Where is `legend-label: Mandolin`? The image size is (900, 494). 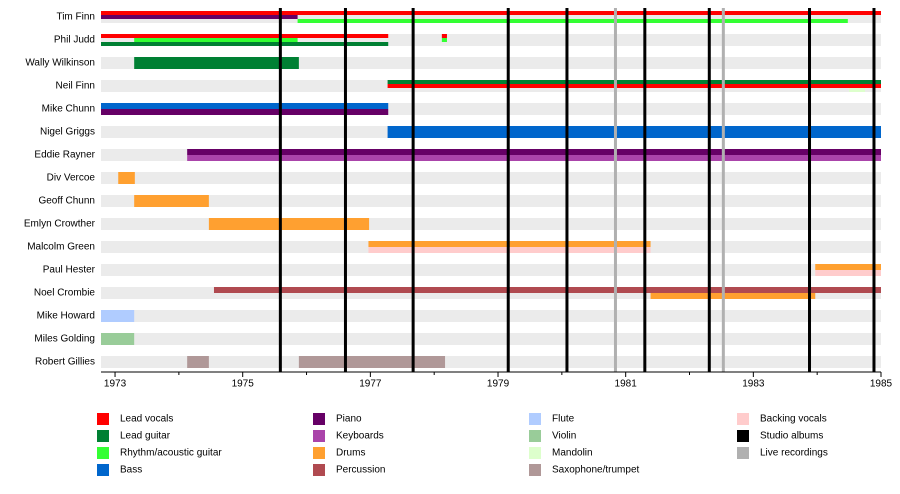 legend-label: Mandolin is located at coordinates (572, 453).